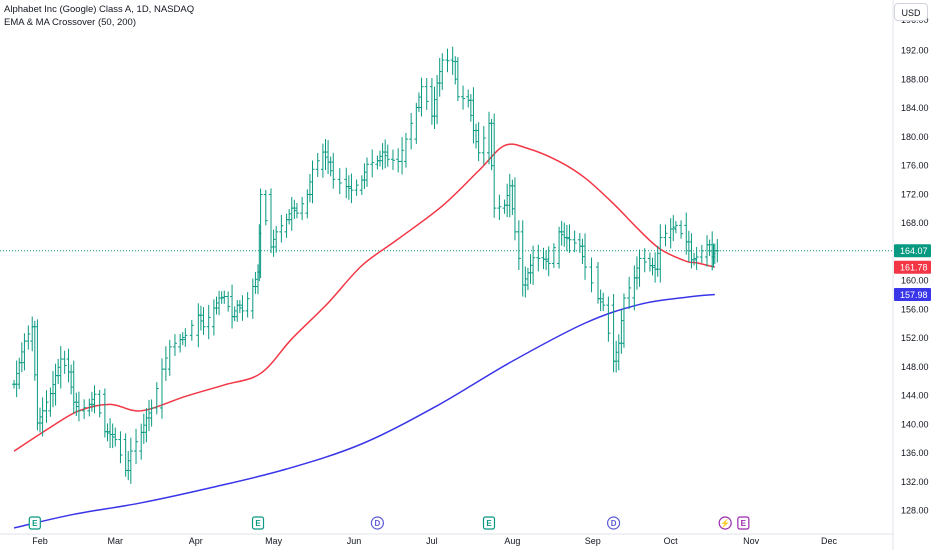 Image resolution: width=932 pixels, height=550 pixels. What do you see at coordinates (915, 482) in the screenshot?
I see `price-tick-label: 132.00` at bounding box center [915, 482].